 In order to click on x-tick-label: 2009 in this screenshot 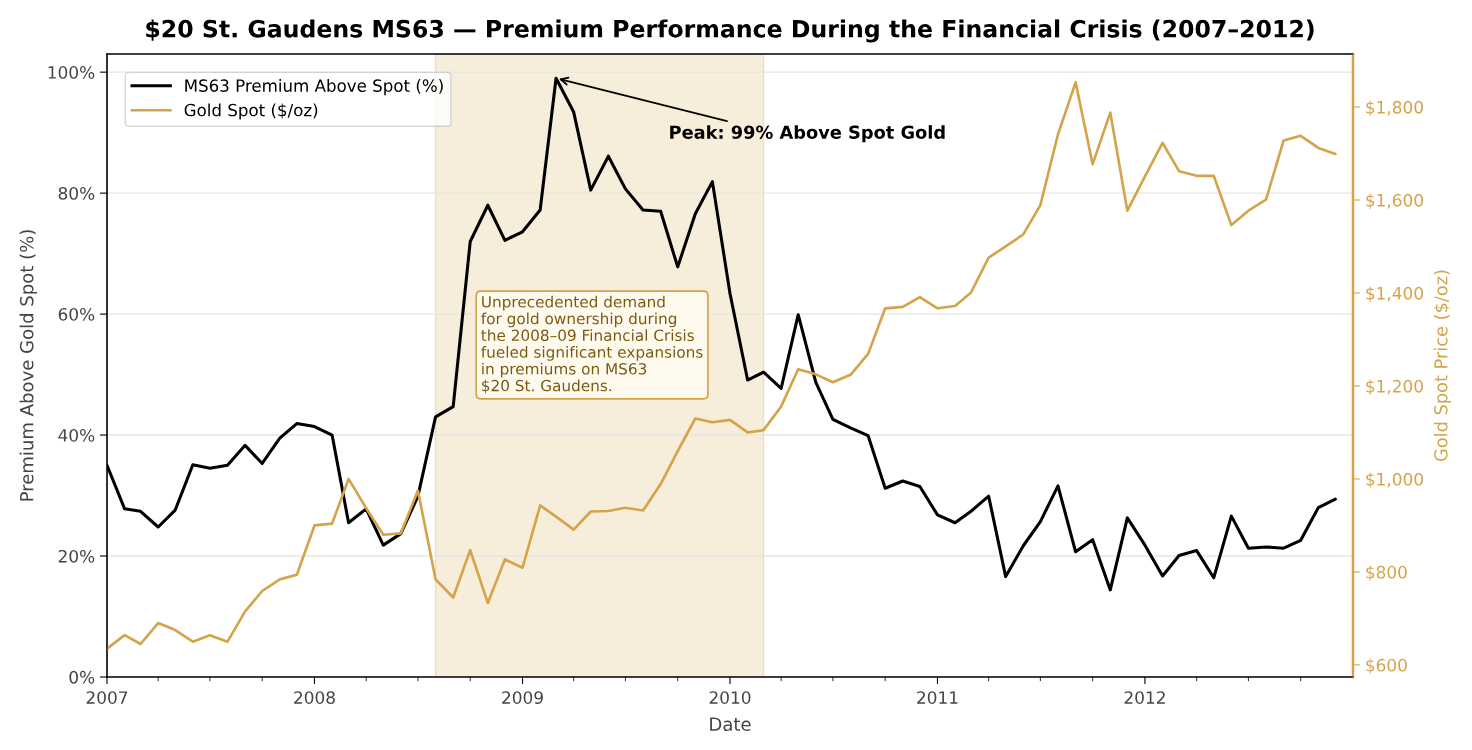, I will do `click(522, 697)`.